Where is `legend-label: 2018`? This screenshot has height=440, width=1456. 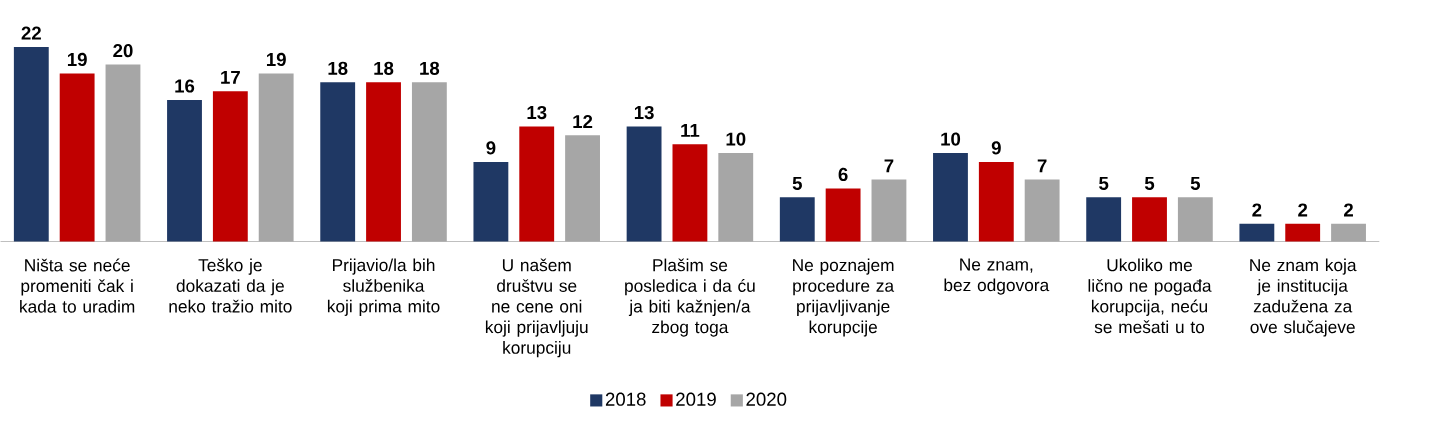 legend-label: 2018 is located at coordinates (625, 399).